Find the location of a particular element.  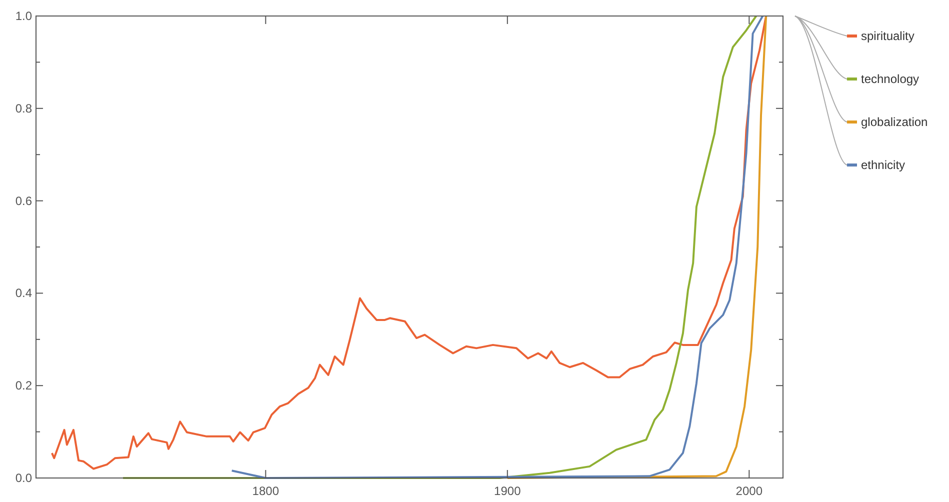

legend-label: globalization is located at coordinates (894, 122).